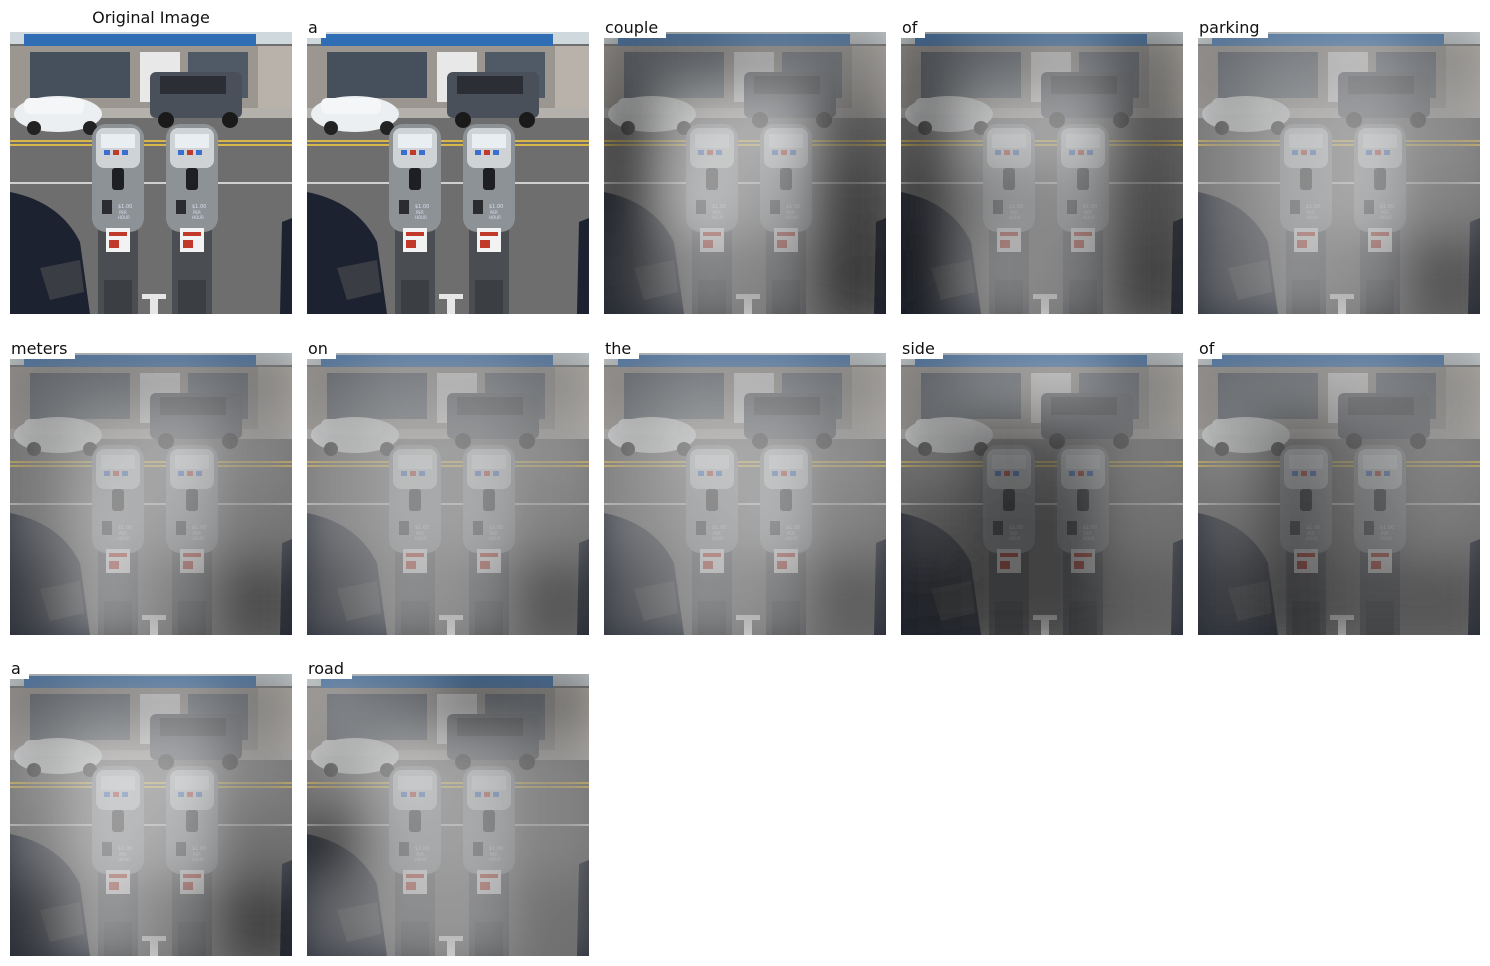  I want to click on word-label: the, so click(622, 349).